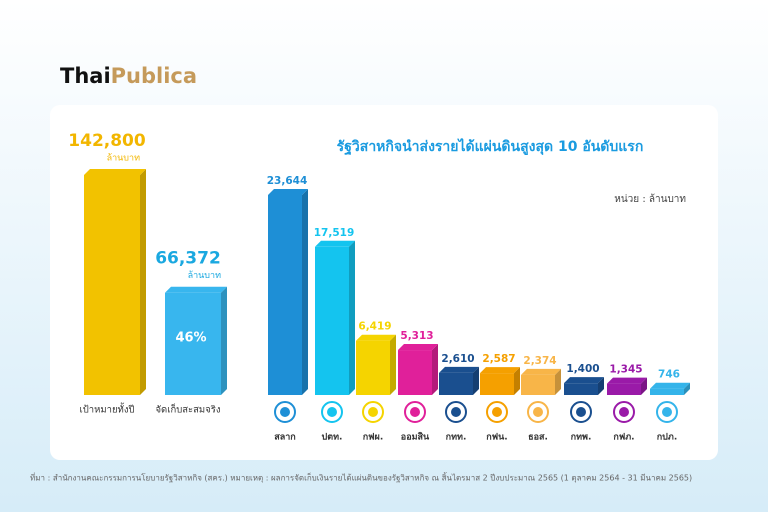 Image resolution: width=768 pixels, height=516 pixels. Describe the element at coordinates (650, 199) in the screenshot. I see `unit-note: หน่วย : ล้านบาท` at that location.